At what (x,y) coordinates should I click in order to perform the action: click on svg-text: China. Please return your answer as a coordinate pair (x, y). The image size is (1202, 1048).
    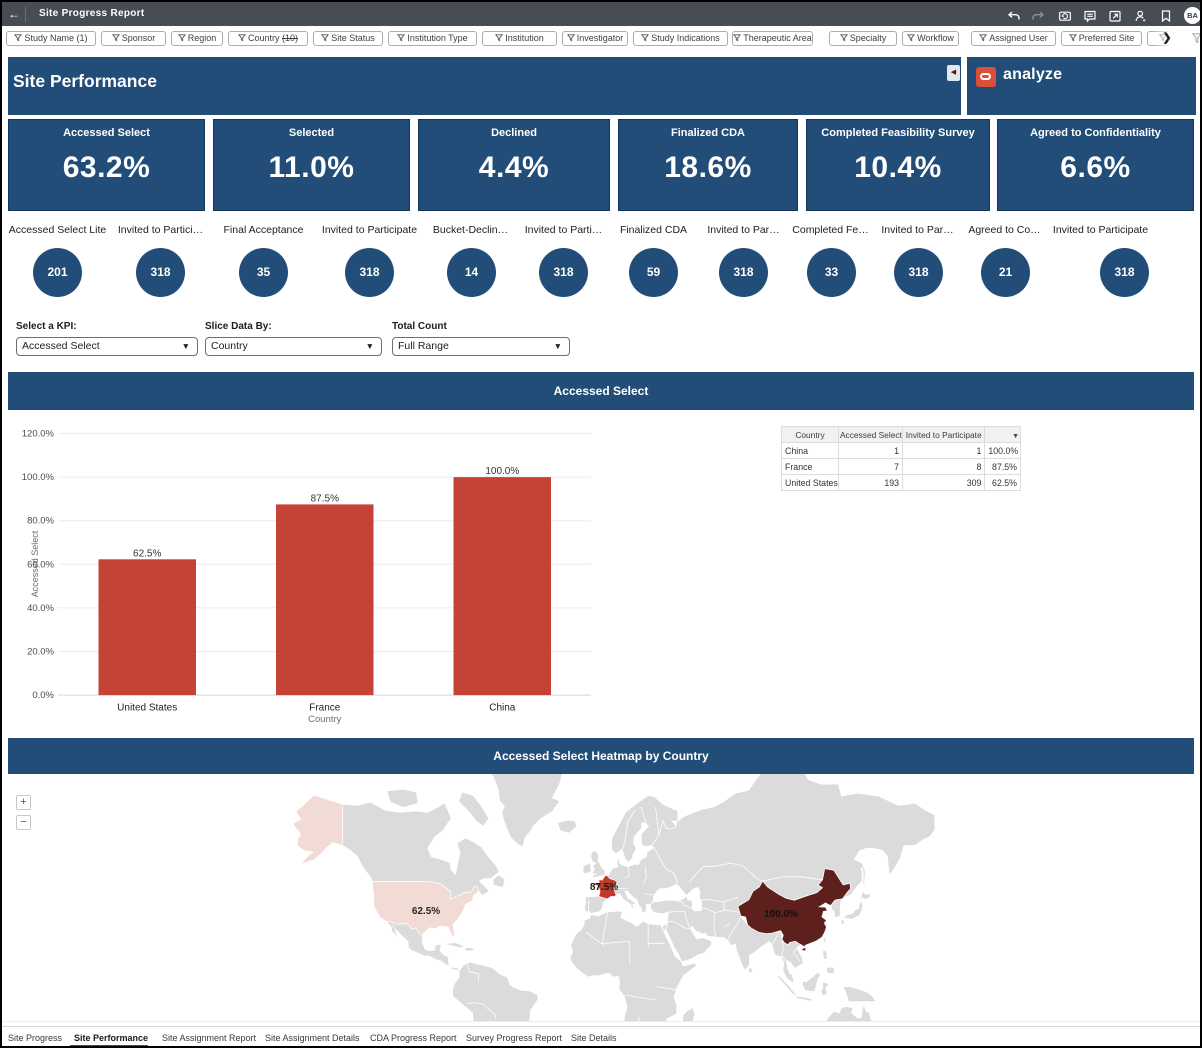
    Looking at the image, I should click on (502, 708).